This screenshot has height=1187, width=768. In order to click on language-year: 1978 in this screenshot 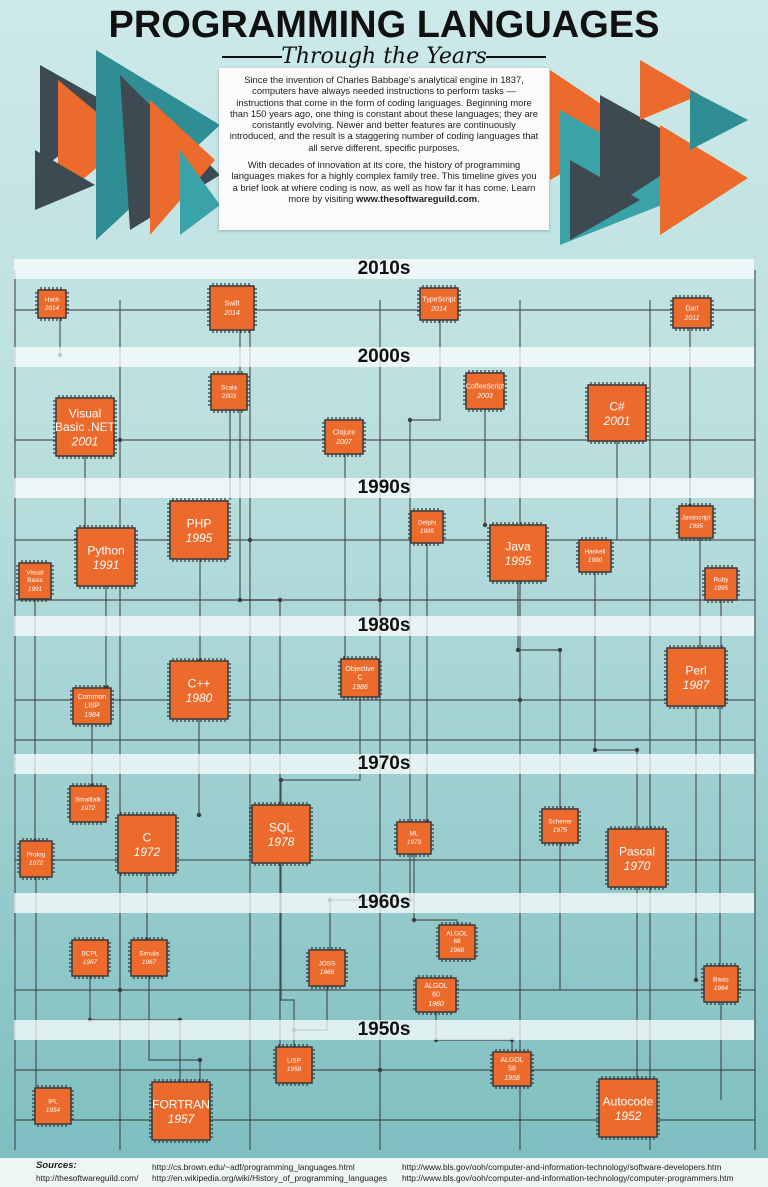, I will do `click(281, 842)`.